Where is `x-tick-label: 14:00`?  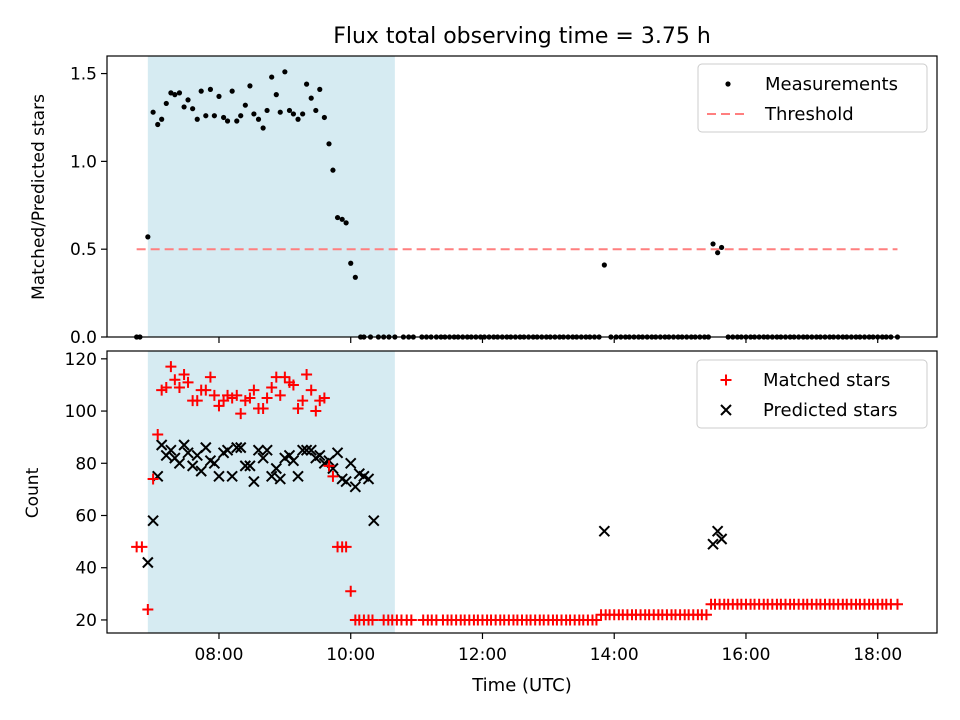 x-tick-label: 14:00 is located at coordinates (614, 655).